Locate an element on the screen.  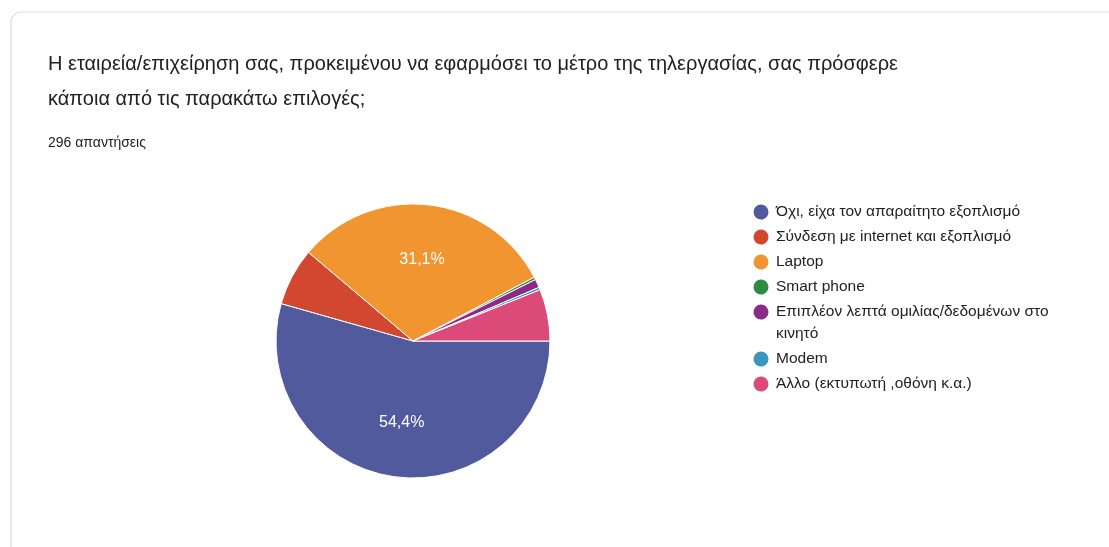
chart-title: Η εταιρεία/επιχείρηση σας, προκειμένου να εφαρμόσει το μέτρο της τηλεργασίας, σας πρόσφερε κάποια από τις παρακάτω επιλογές; is located at coordinates (473, 80).